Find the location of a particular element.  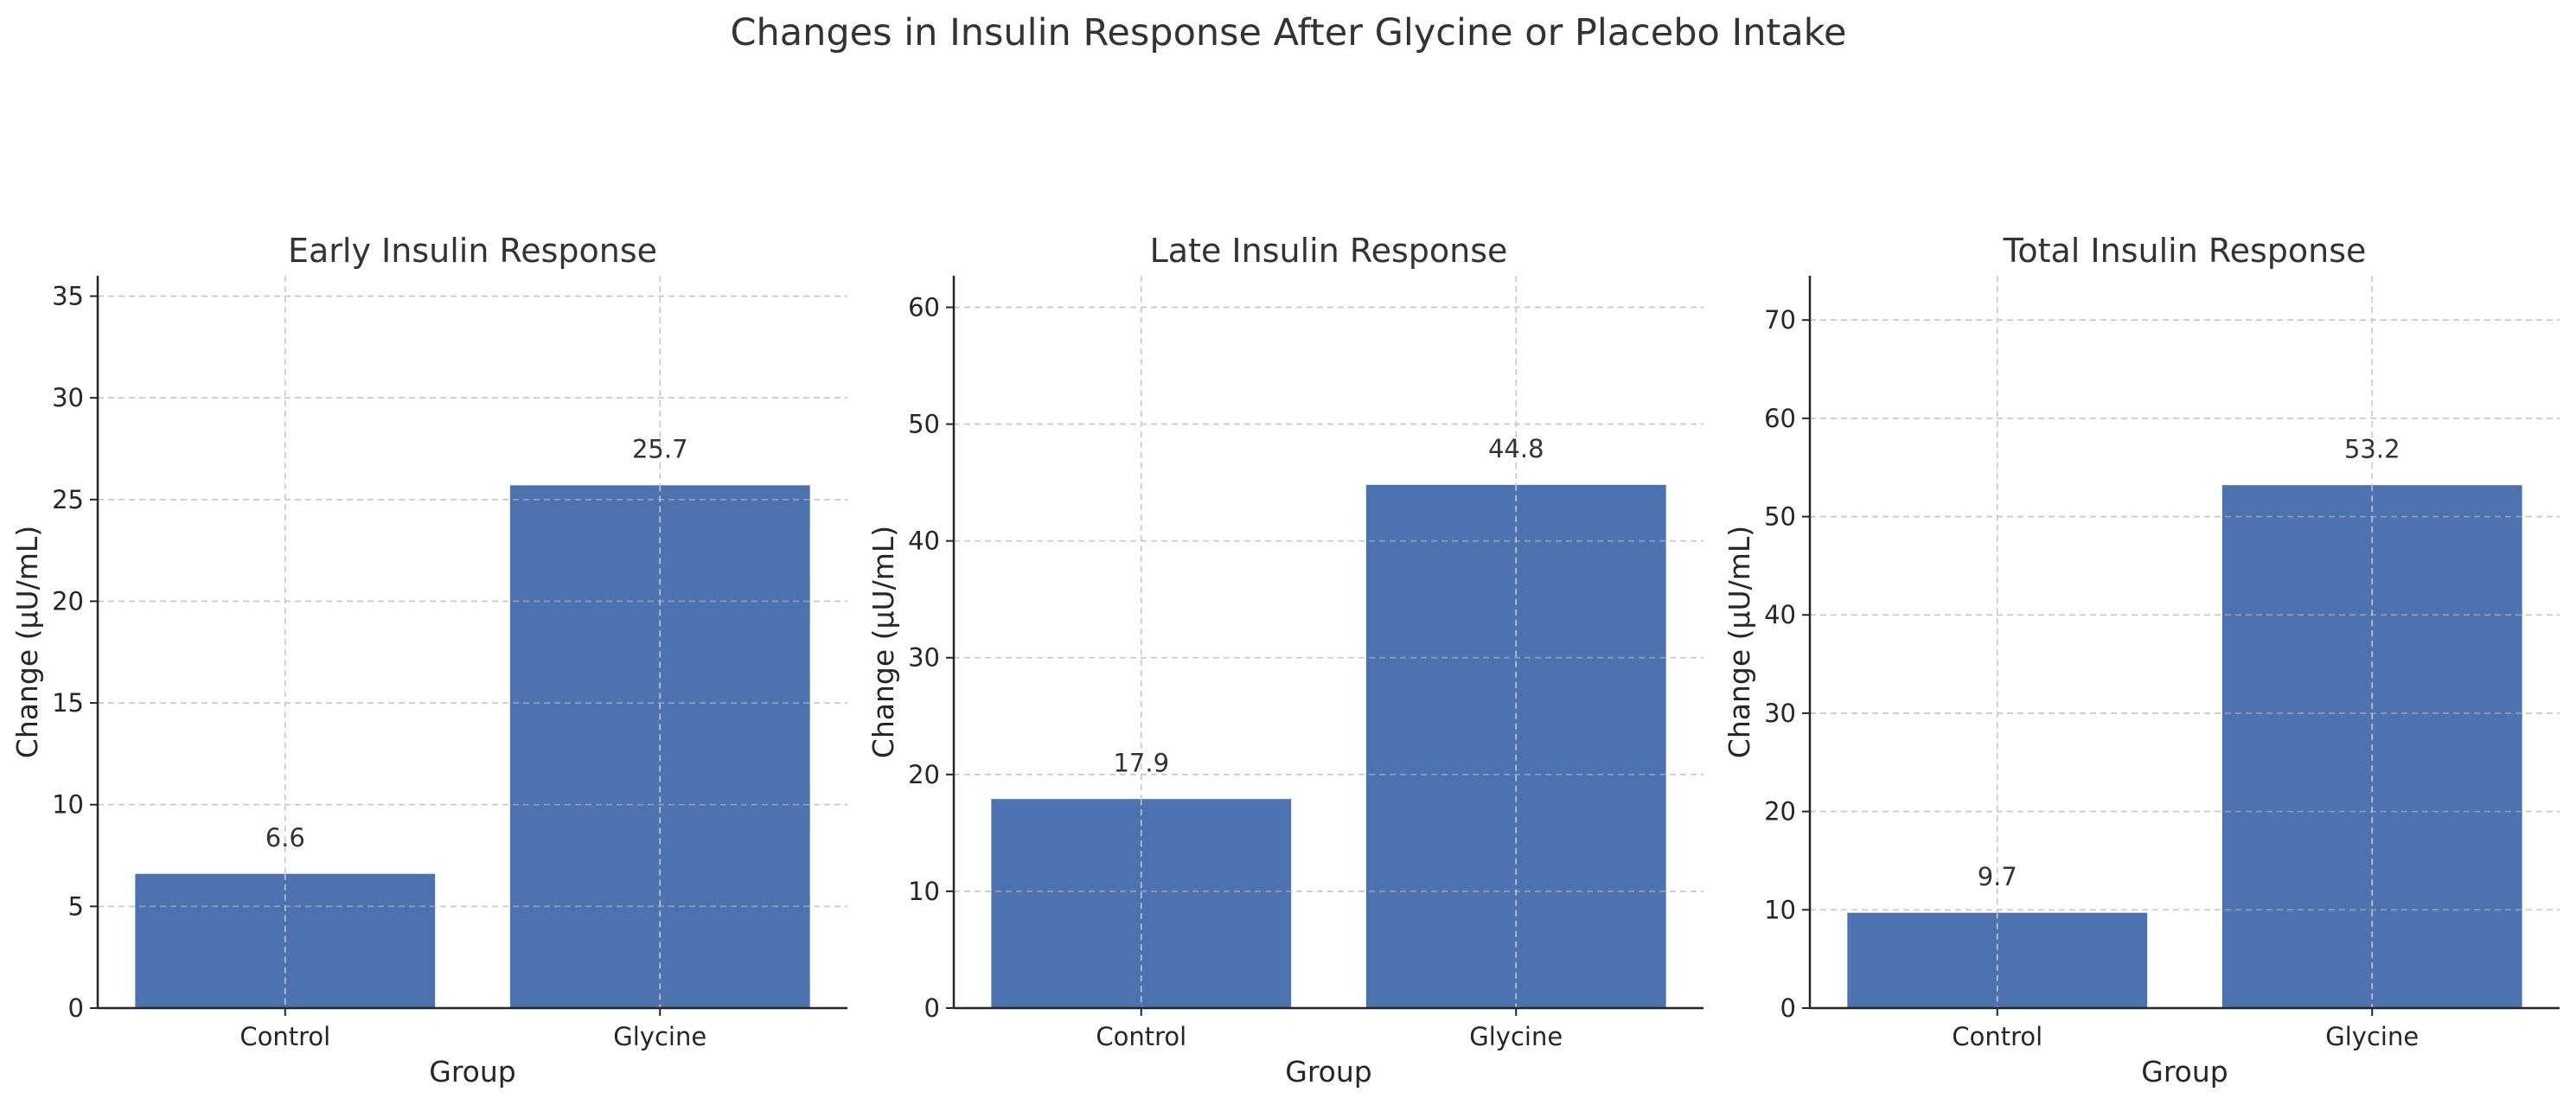

bar-value-label: 44.8 is located at coordinates (1516, 448).